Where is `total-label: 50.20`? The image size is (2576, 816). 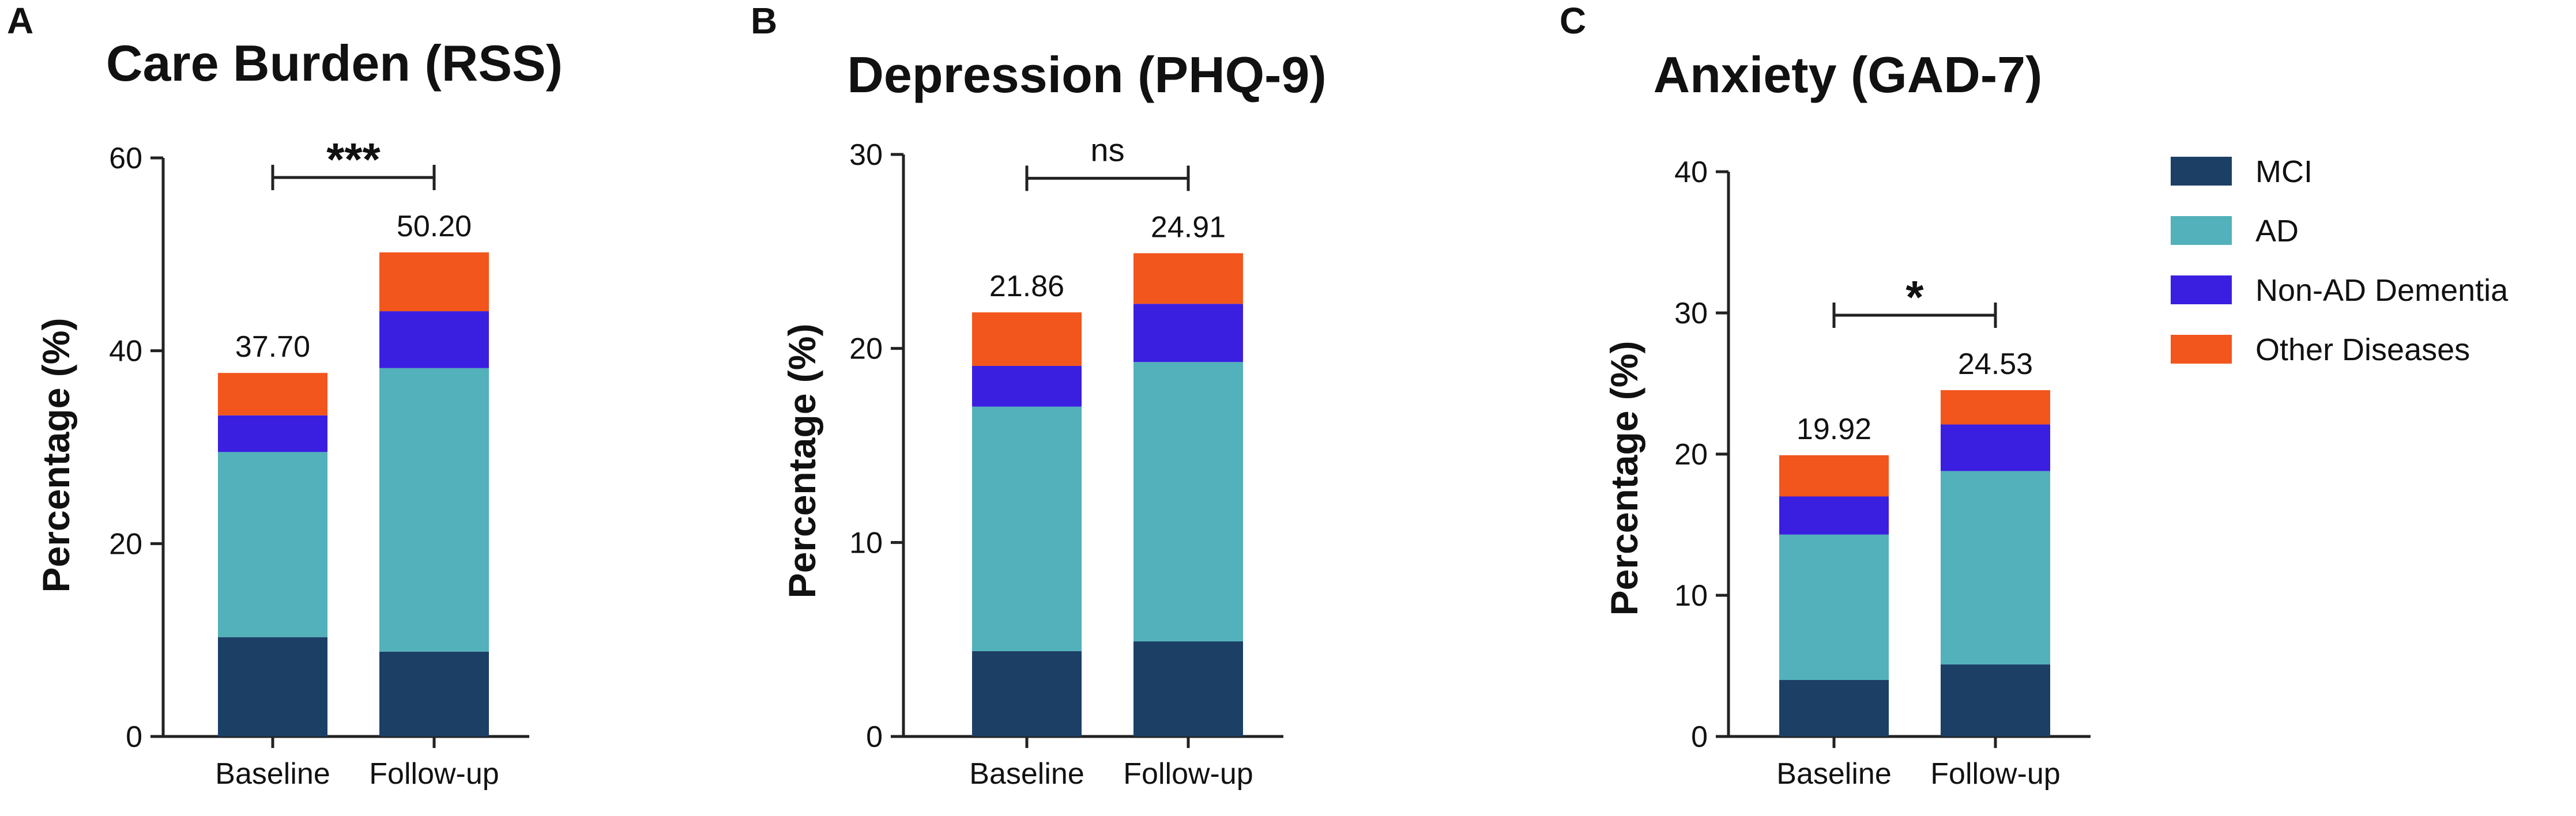
total-label: 50.20 is located at coordinates (434, 227).